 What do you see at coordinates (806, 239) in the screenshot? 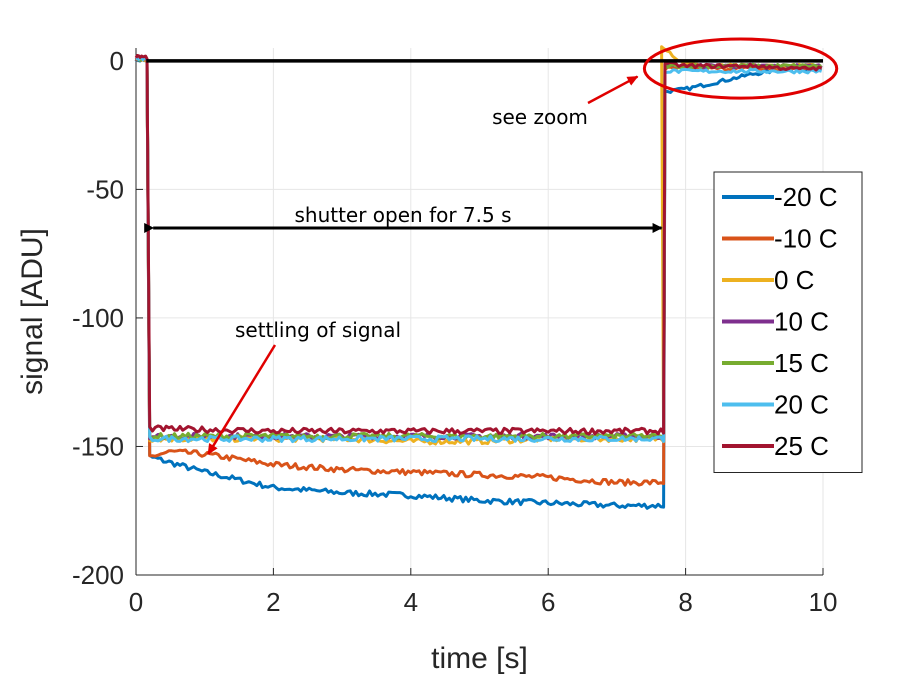
I see `legend-label: -10 C` at bounding box center [806, 239].